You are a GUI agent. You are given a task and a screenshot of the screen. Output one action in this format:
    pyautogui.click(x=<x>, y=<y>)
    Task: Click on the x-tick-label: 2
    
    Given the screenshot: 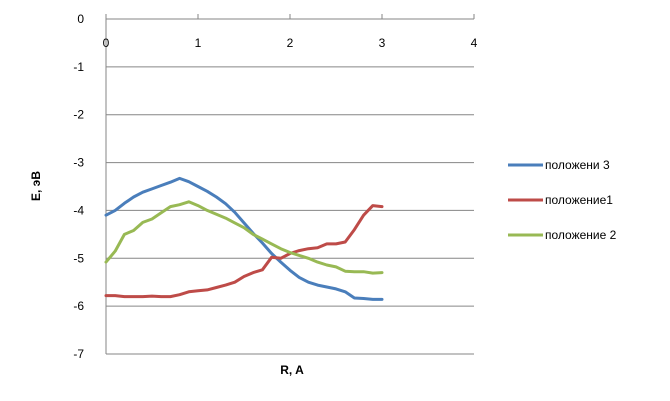 What is the action you would take?
    pyautogui.click(x=290, y=43)
    